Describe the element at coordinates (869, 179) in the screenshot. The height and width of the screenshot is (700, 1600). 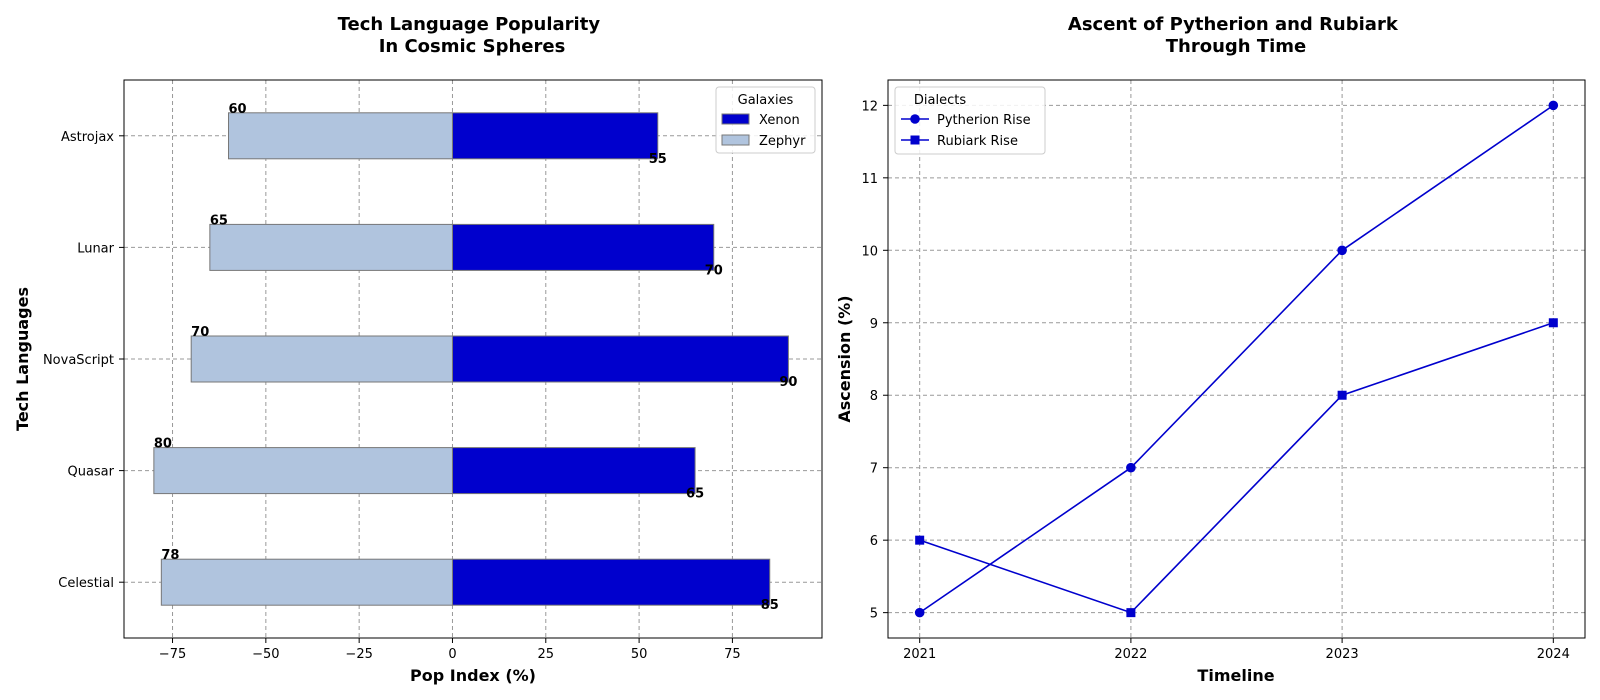
I see `line-chart-y-tick-label: 11` at that location.